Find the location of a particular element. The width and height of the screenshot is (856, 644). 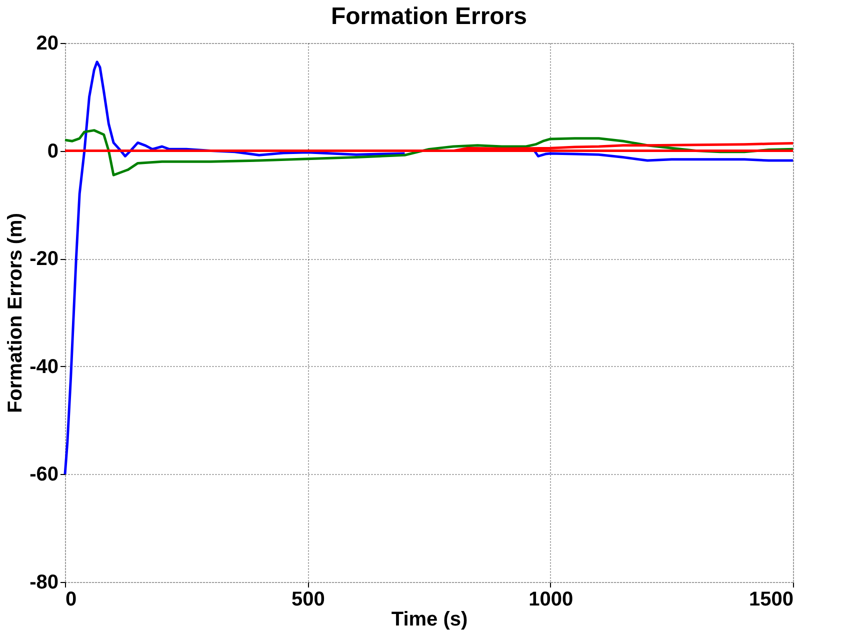

y-tick-label: -60 is located at coordinates (44, 475).